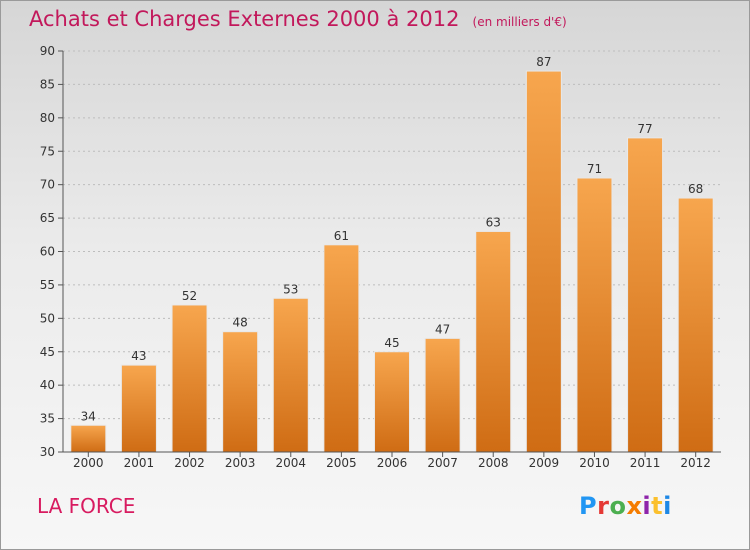 The width and height of the screenshot is (750, 550). I want to click on x-tick-label: 2006, so click(392, 463).